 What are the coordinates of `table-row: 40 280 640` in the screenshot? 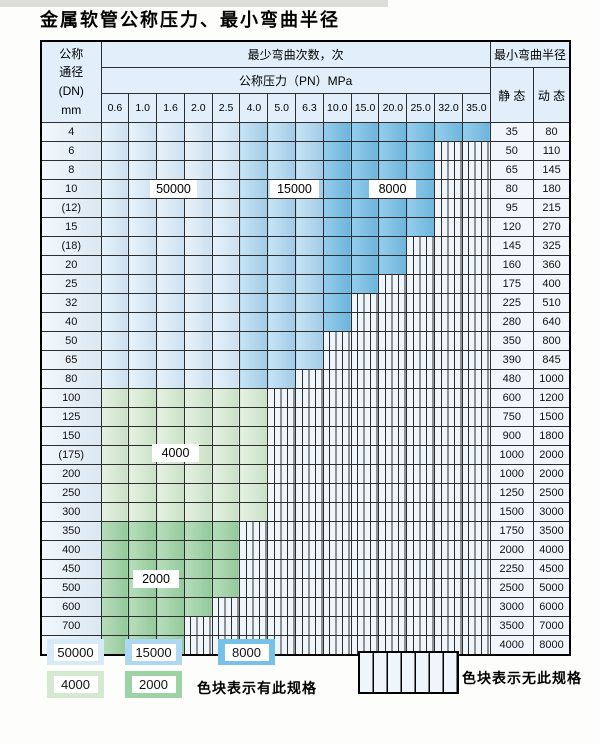 It's located at (305, 322).